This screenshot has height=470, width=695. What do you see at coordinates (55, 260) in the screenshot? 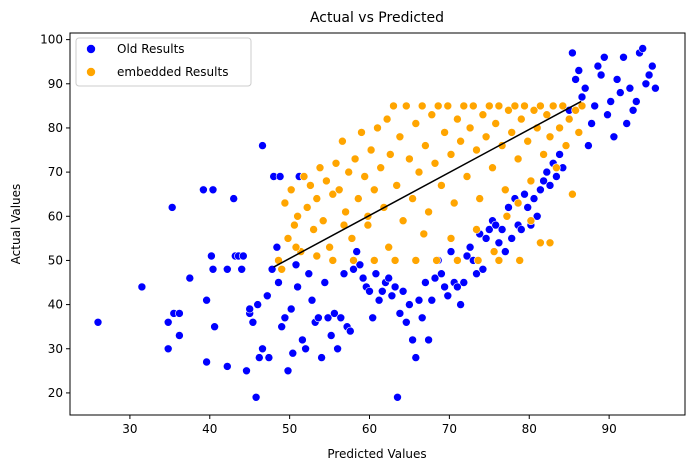
I see `y-tick-label: 50` at bounding box center [55, 260].